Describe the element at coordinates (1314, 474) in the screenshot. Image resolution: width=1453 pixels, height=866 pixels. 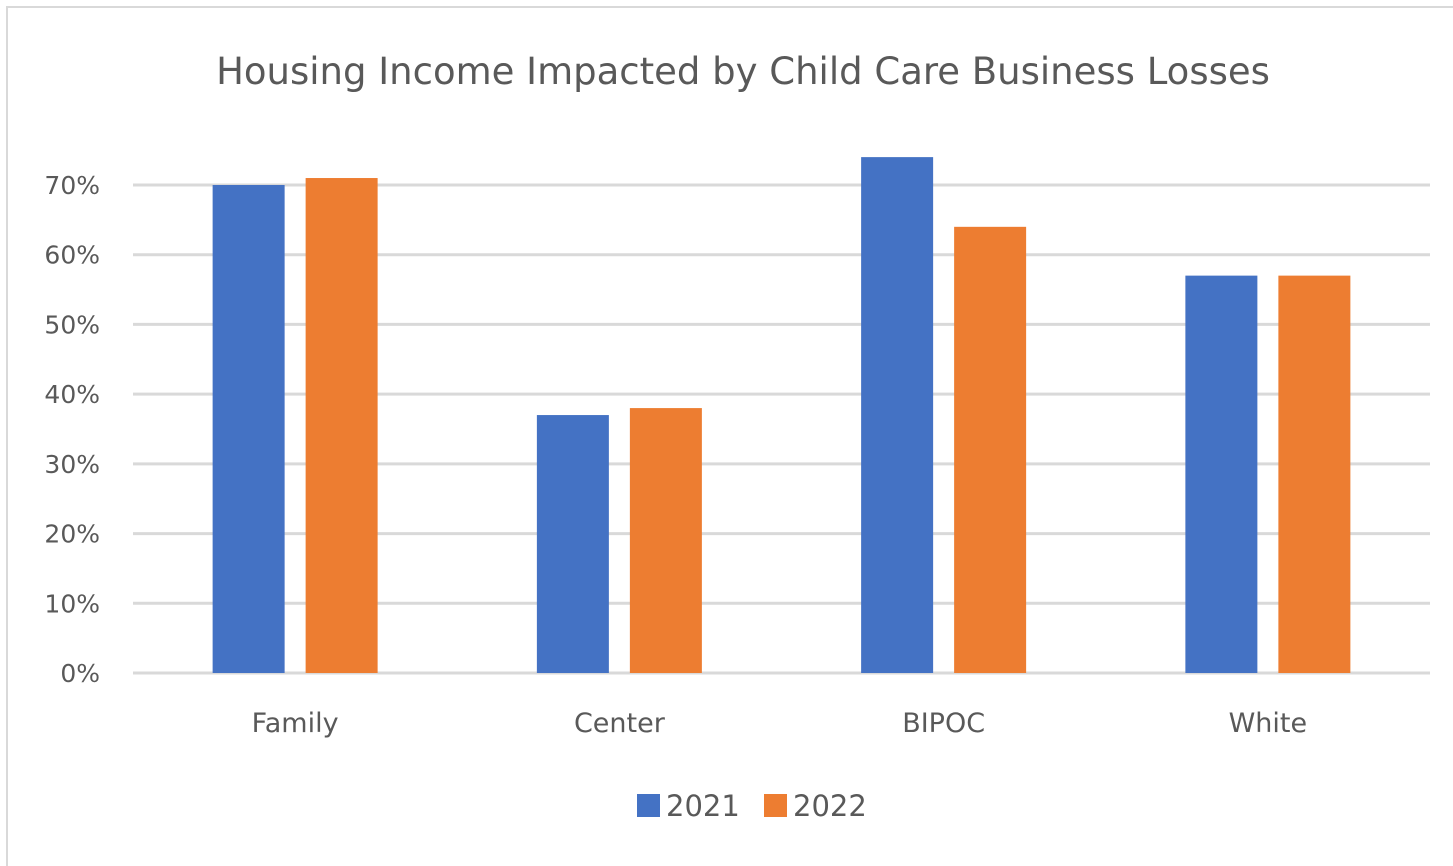
I see `bar-white-2022` at that location.